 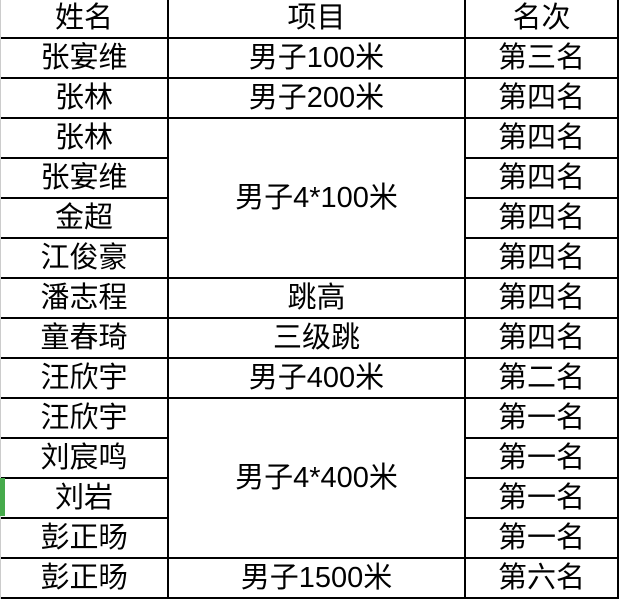 What do you see at coordinates (85, 458) in the screenshot?
I see `name-cell: 刘宸鸣` at bounding box center [85, 458].